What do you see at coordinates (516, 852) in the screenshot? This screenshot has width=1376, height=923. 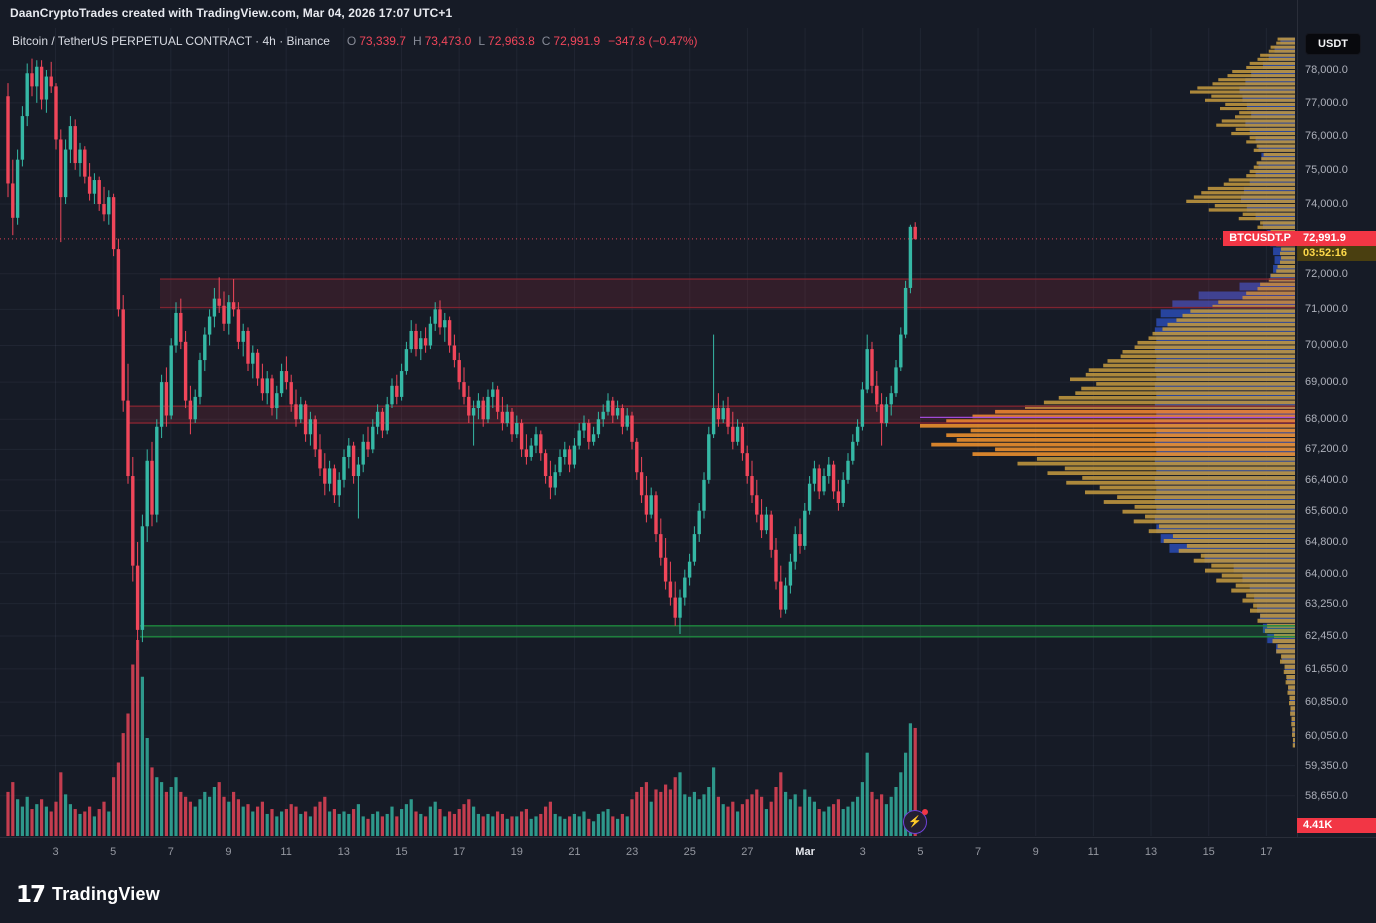 I see `time-axis-label: 19` at bounding box center [516, 852].